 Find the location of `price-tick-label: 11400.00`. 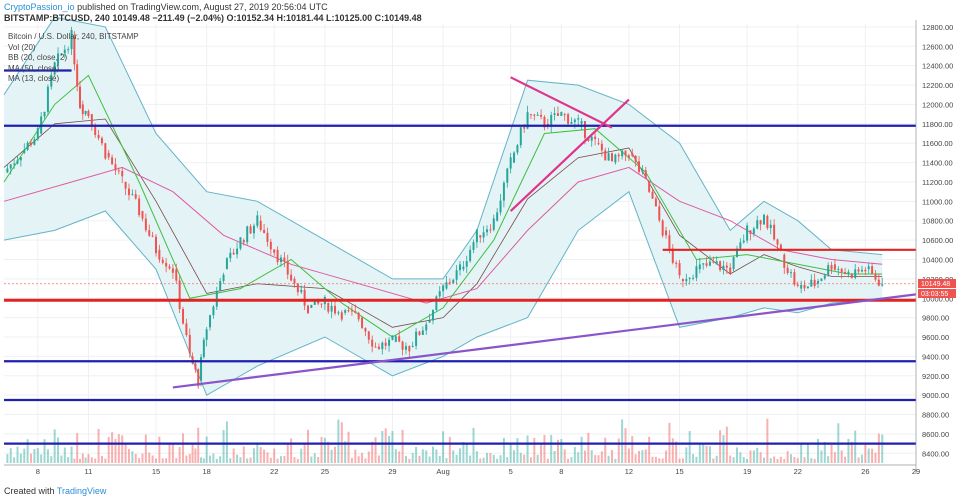

price-tick-label: 11400.00 is located at coordinates (937, 163).